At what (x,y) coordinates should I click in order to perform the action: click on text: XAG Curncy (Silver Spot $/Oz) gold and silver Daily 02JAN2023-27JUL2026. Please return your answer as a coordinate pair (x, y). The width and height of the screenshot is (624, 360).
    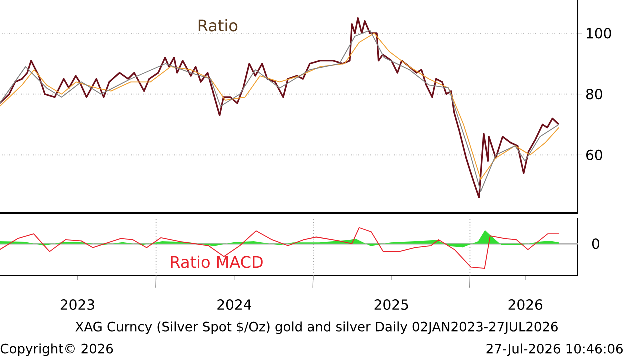
    Looking at the image, I should click on (317, 328).